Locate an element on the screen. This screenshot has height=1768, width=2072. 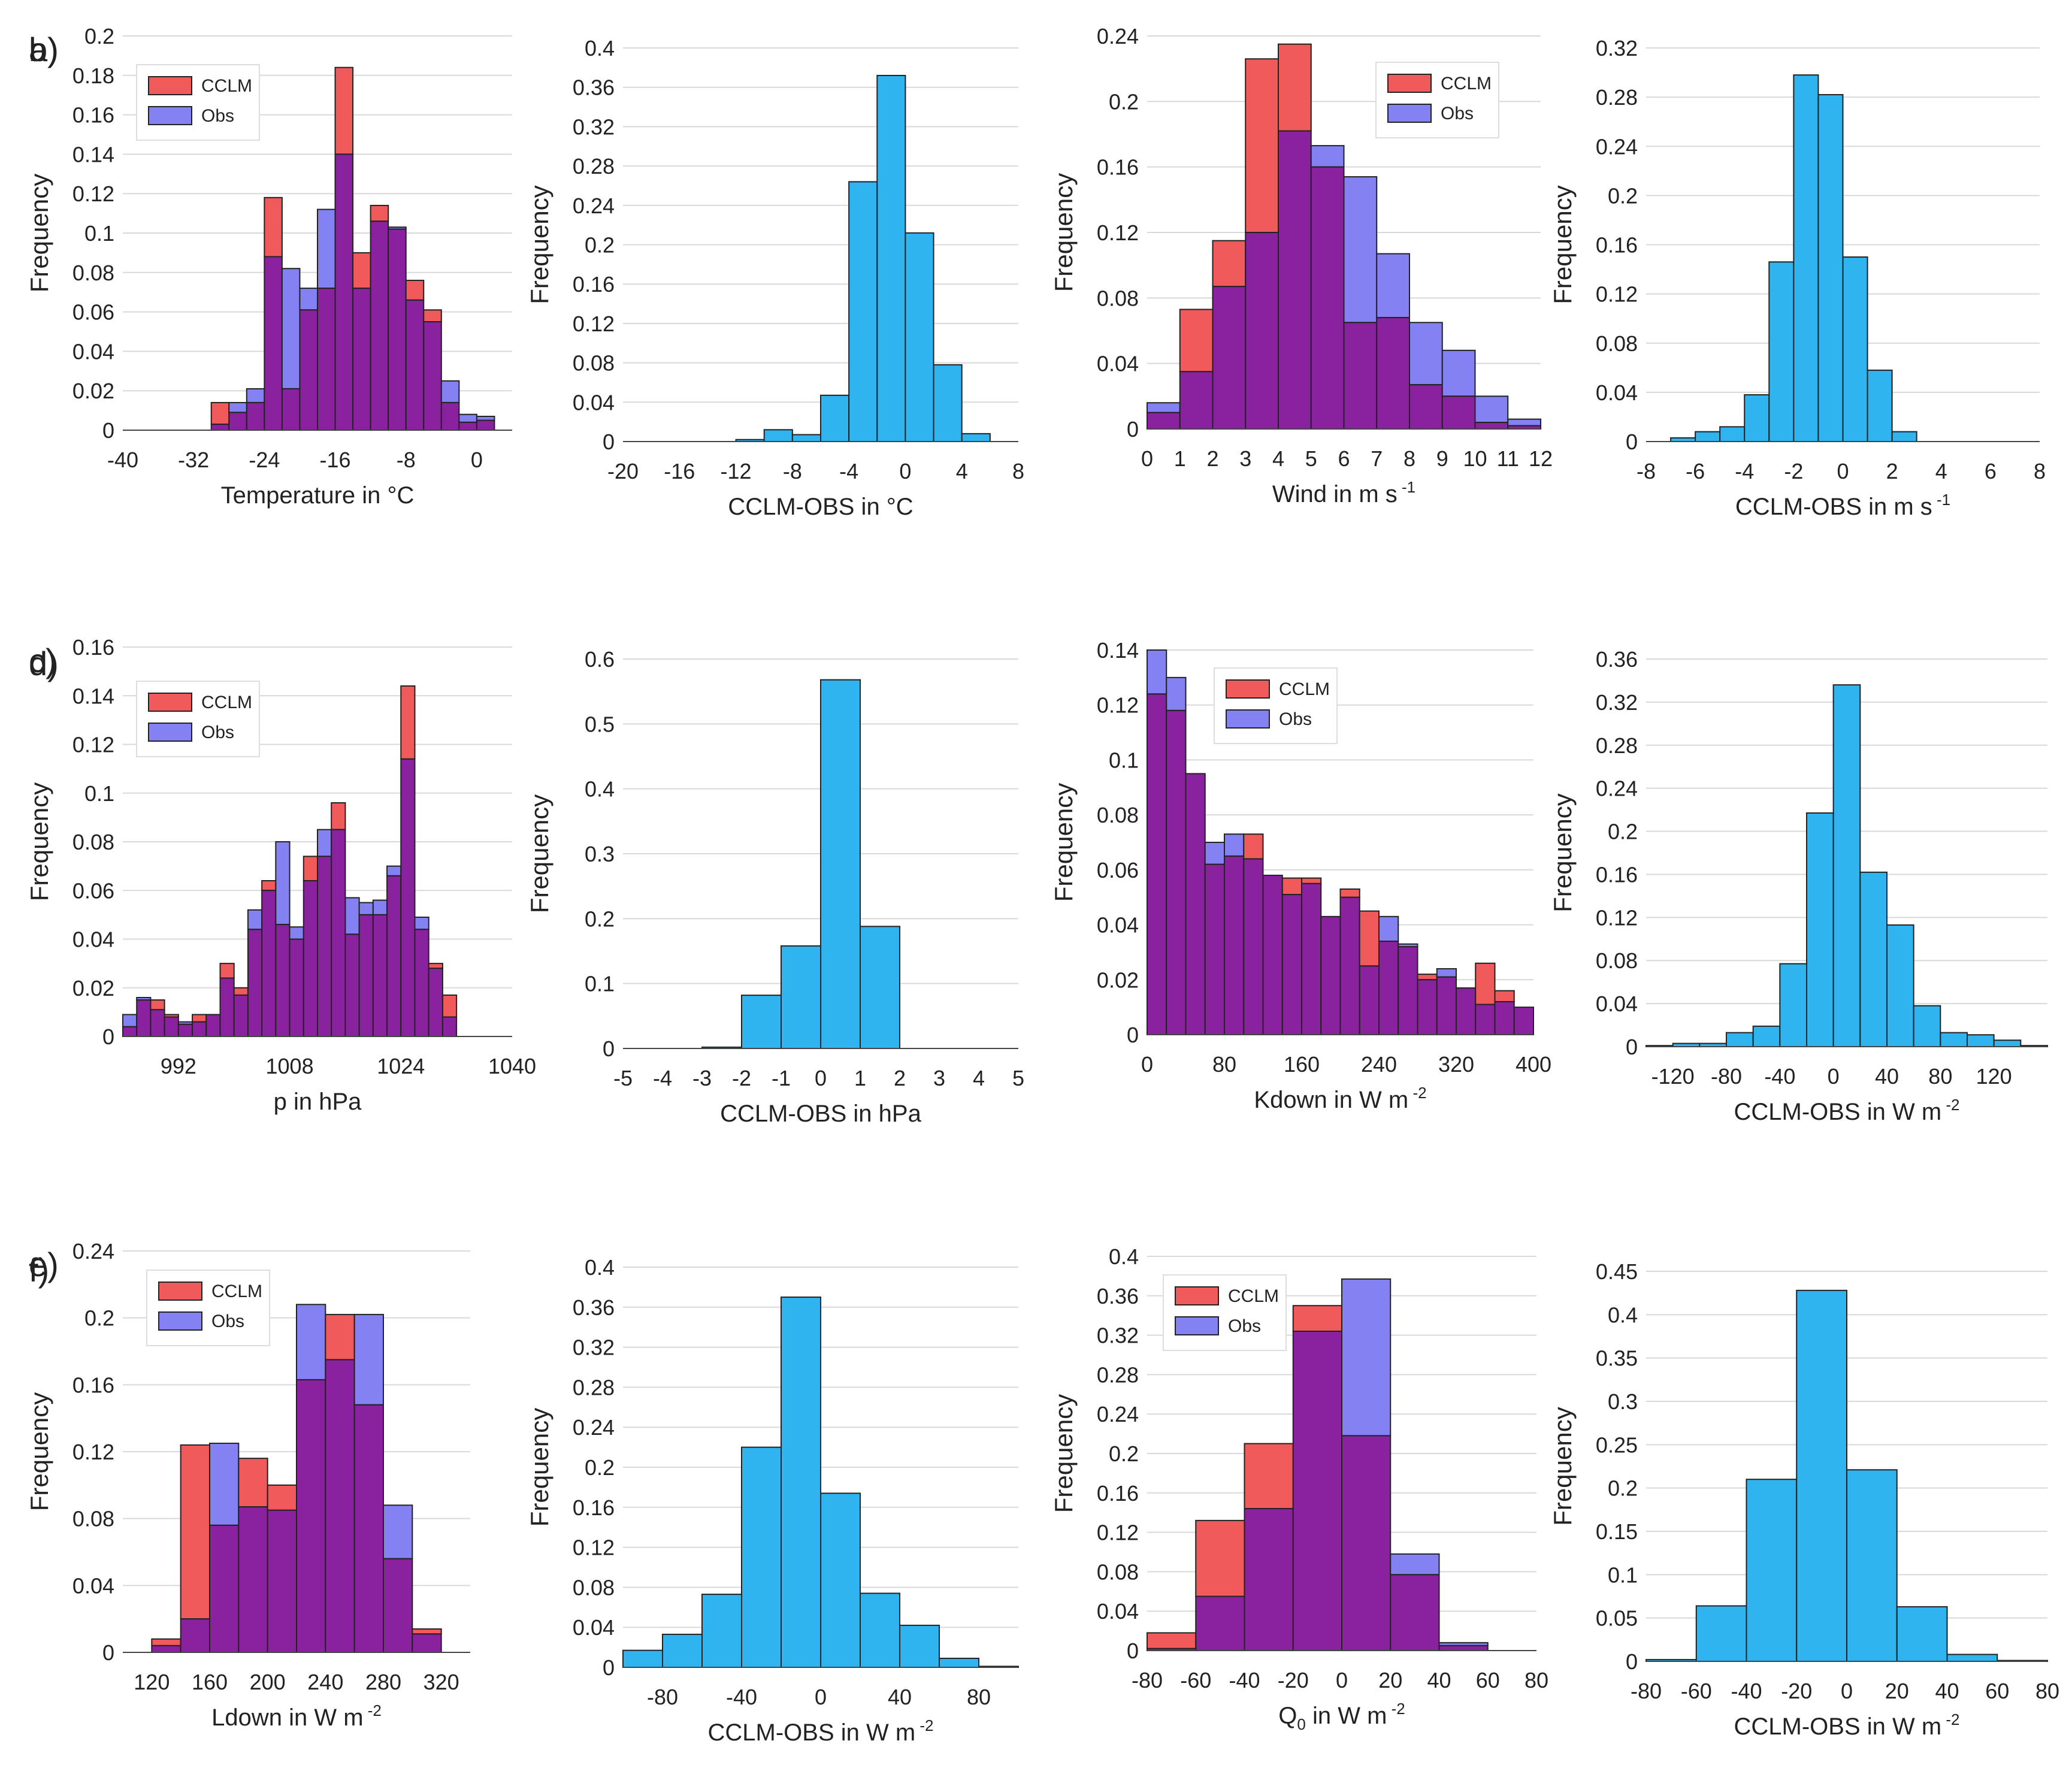
x-tick-label: 2 is located at coordinates (900, 1078).